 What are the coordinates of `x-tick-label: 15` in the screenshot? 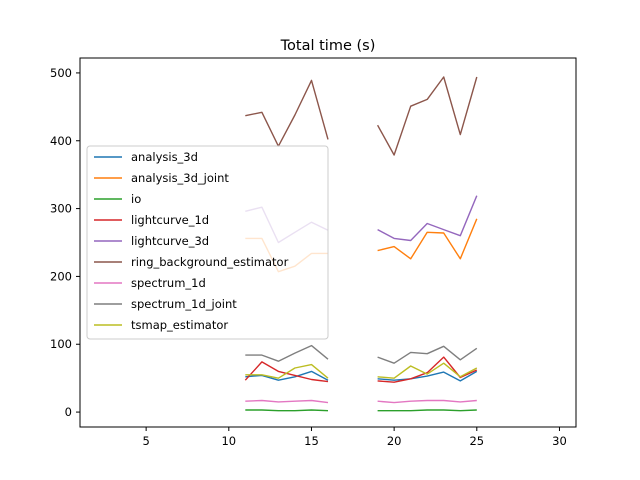 It's located at (311, 441).